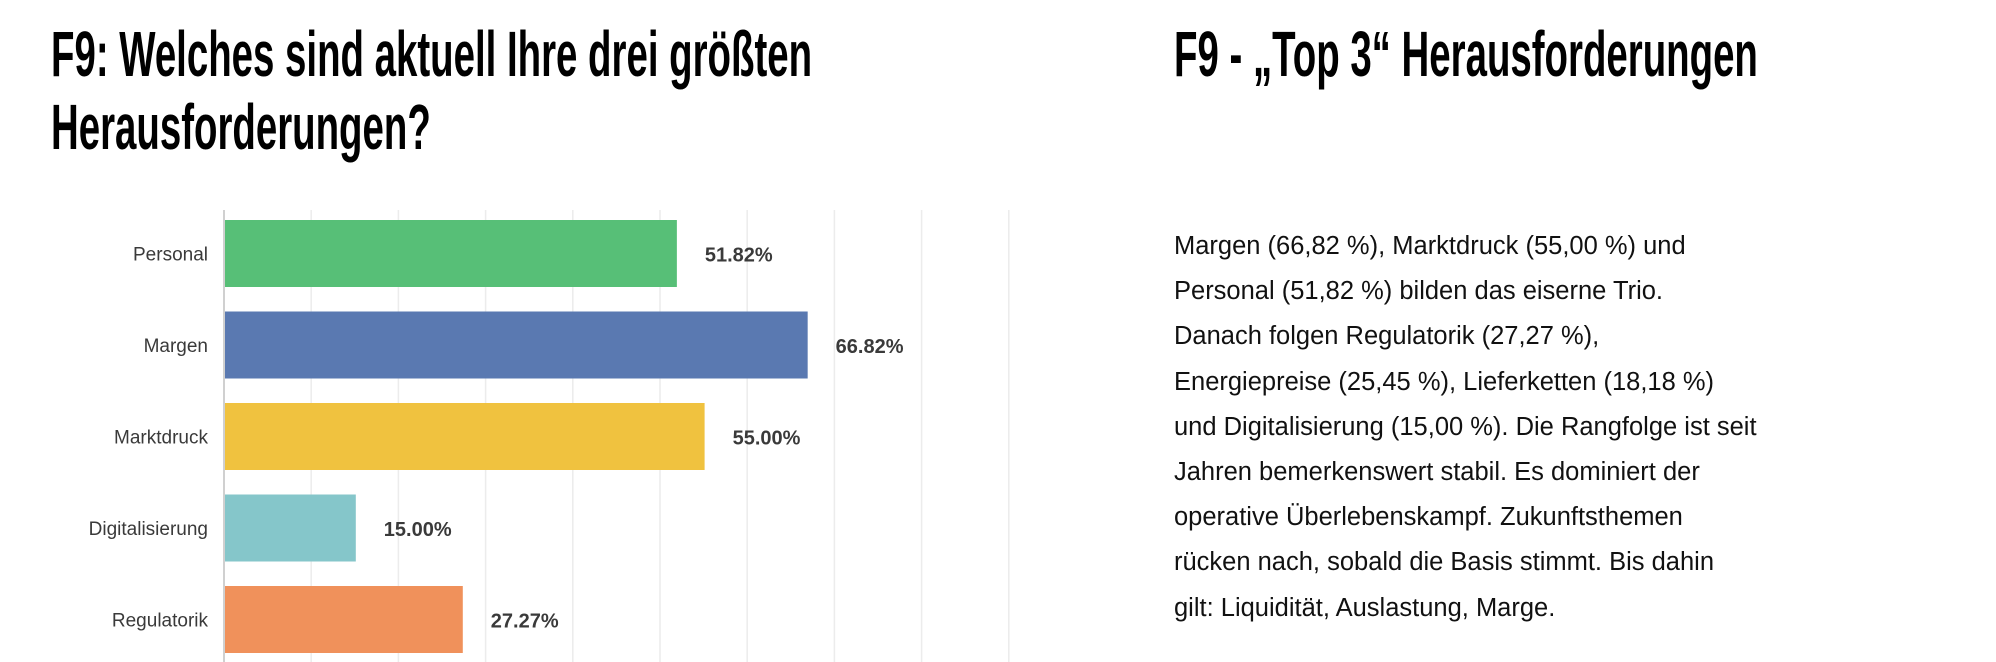  What do you see at coordinates (418, 530) in the screenshot?
I see `value-label: 15.00%` at bounding box center [418, 530].